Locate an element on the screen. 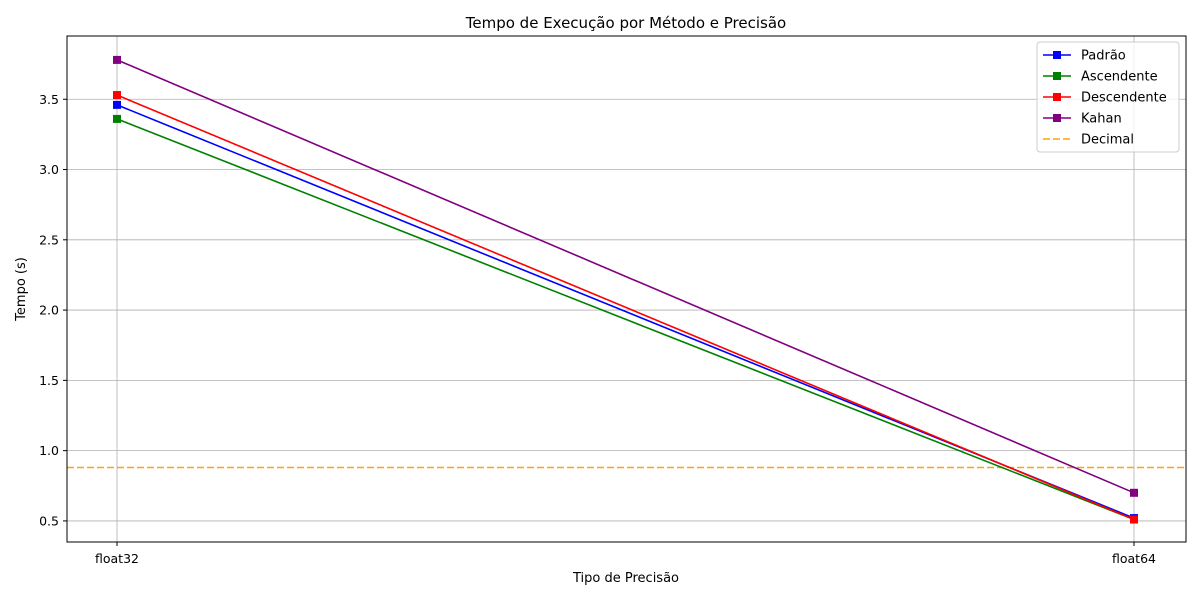 This screenshot has width=1200, height=600. legend-marker-kahan is located at coordinates (1057, 118).